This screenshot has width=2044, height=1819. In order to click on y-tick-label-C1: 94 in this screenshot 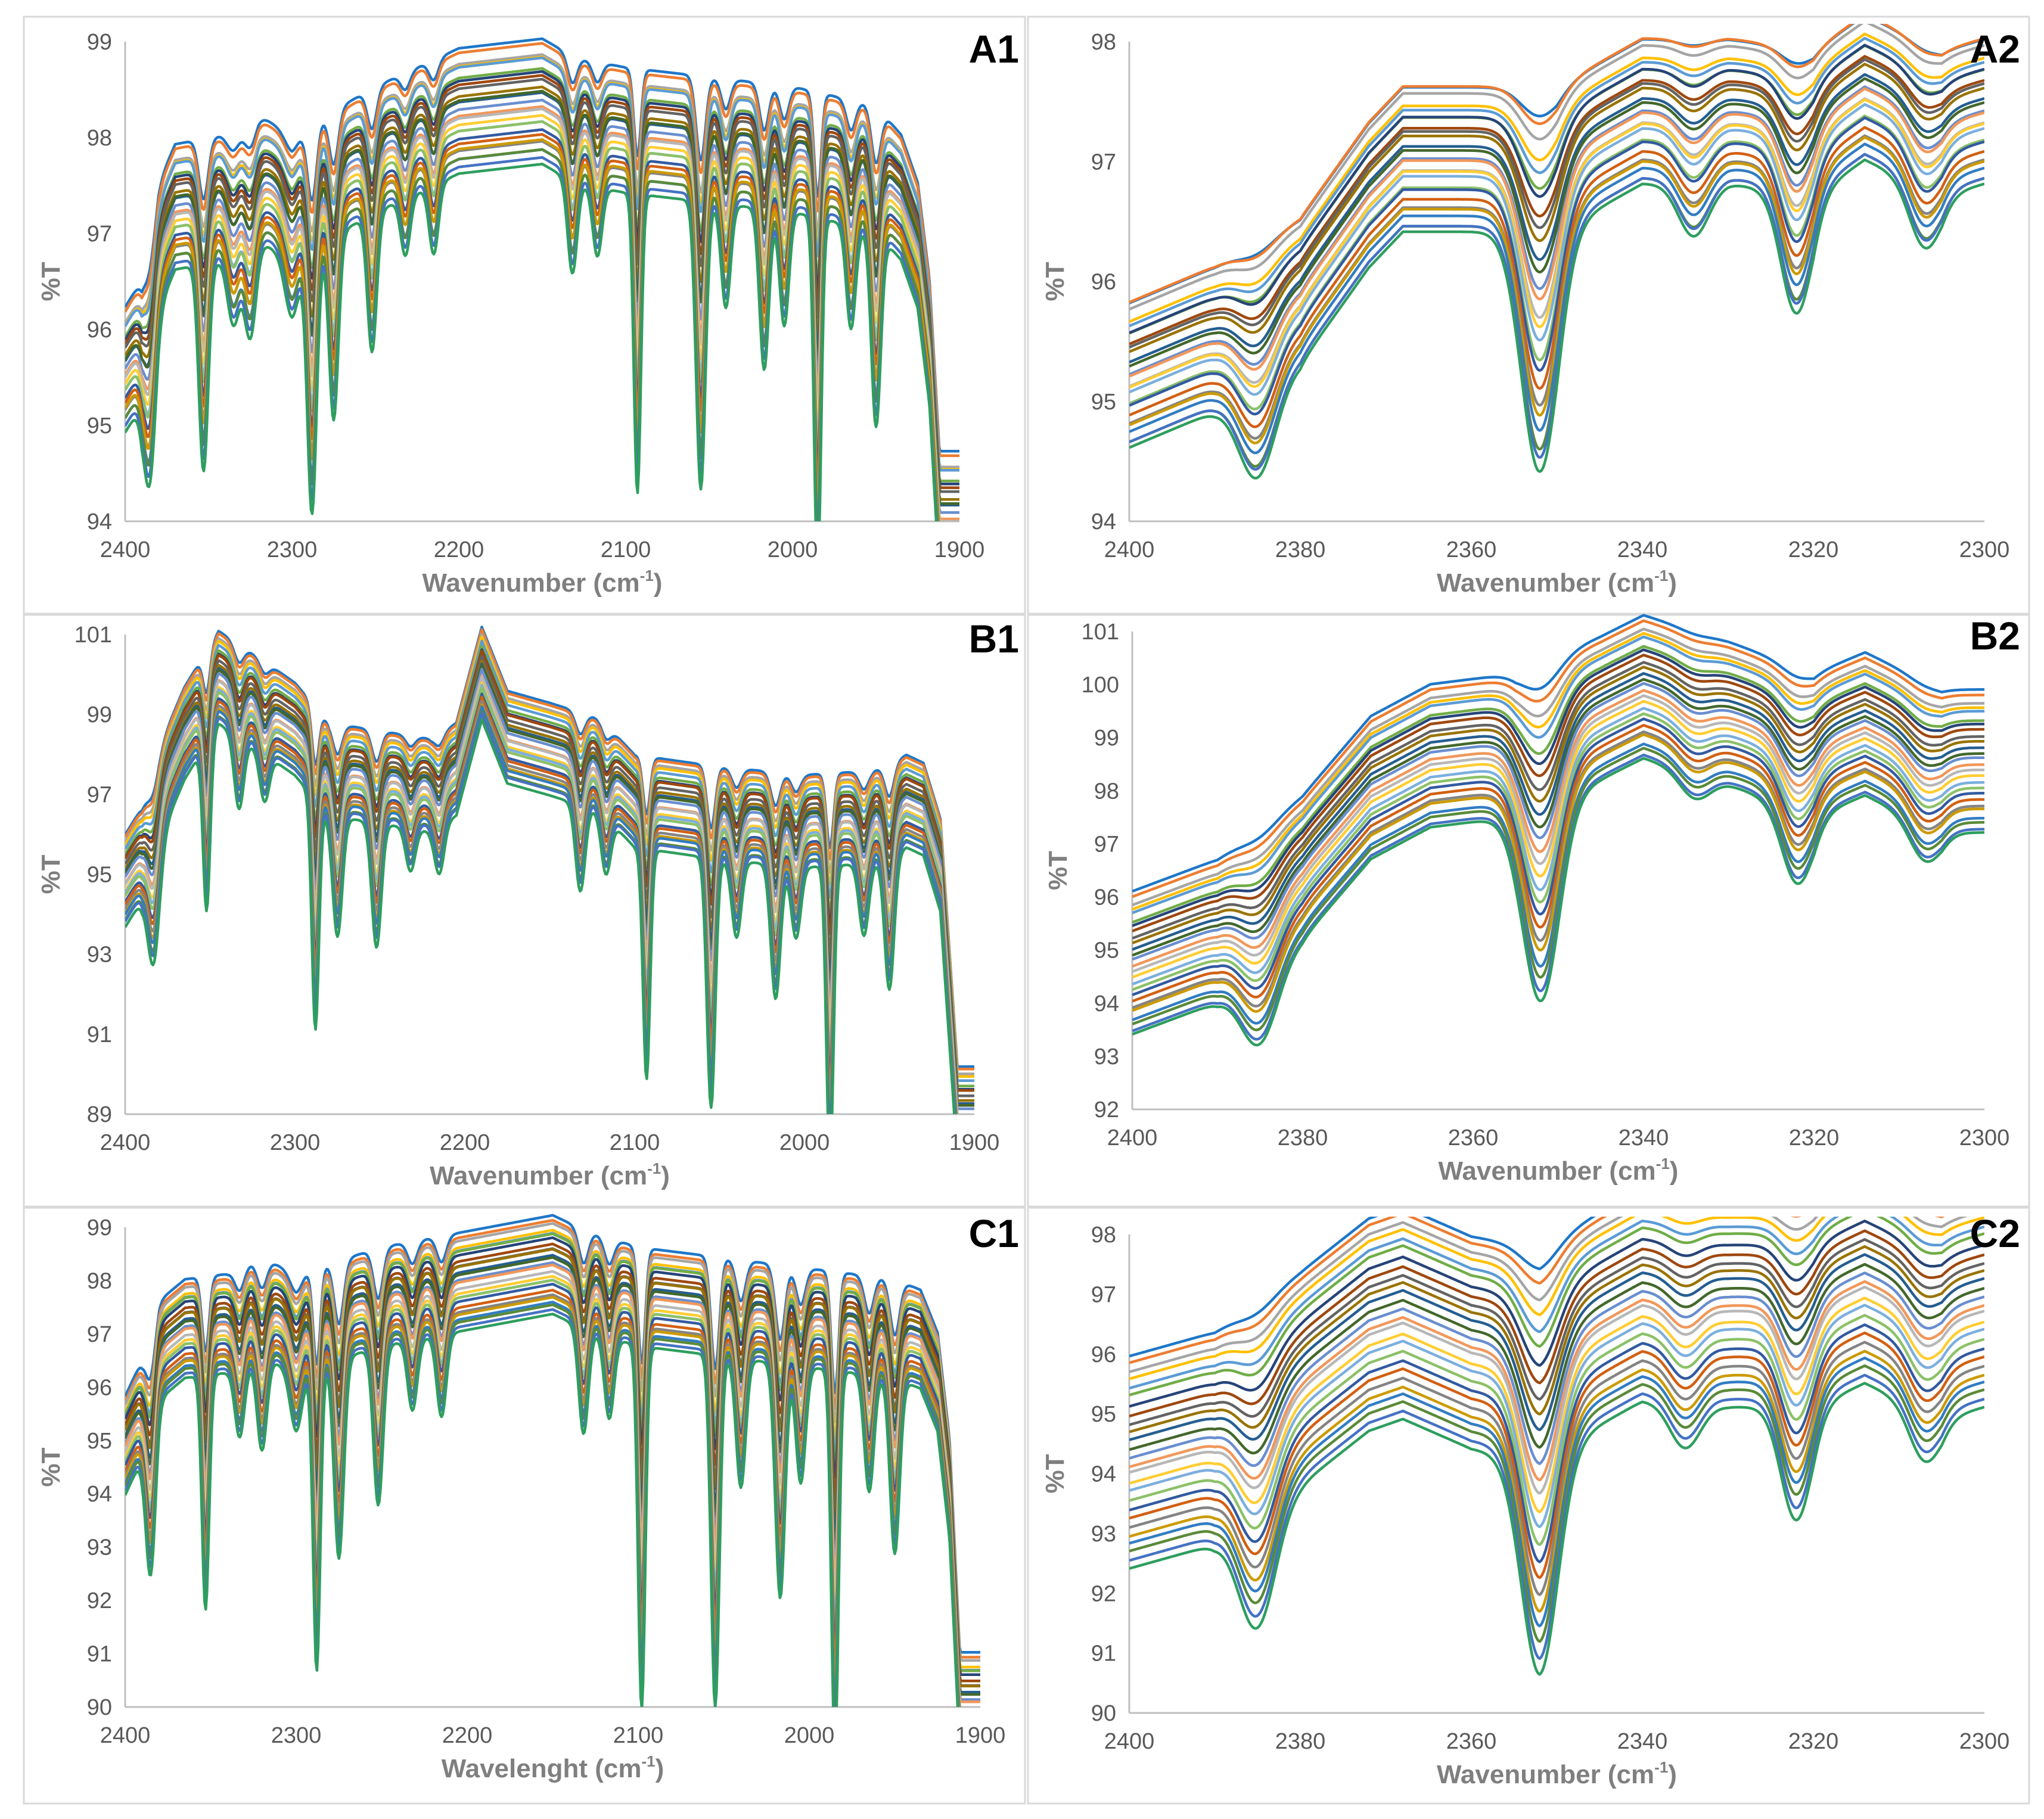, I will do `click(99, 1495)`.